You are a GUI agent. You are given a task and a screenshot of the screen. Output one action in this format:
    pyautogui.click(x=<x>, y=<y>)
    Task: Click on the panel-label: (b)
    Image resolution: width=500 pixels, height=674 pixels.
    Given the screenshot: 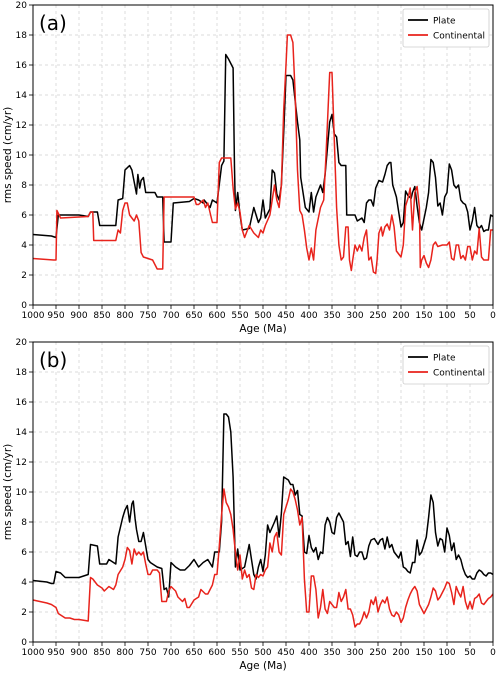 What is the action you would take?
    pyautogui.click(x=53, y=360)
    